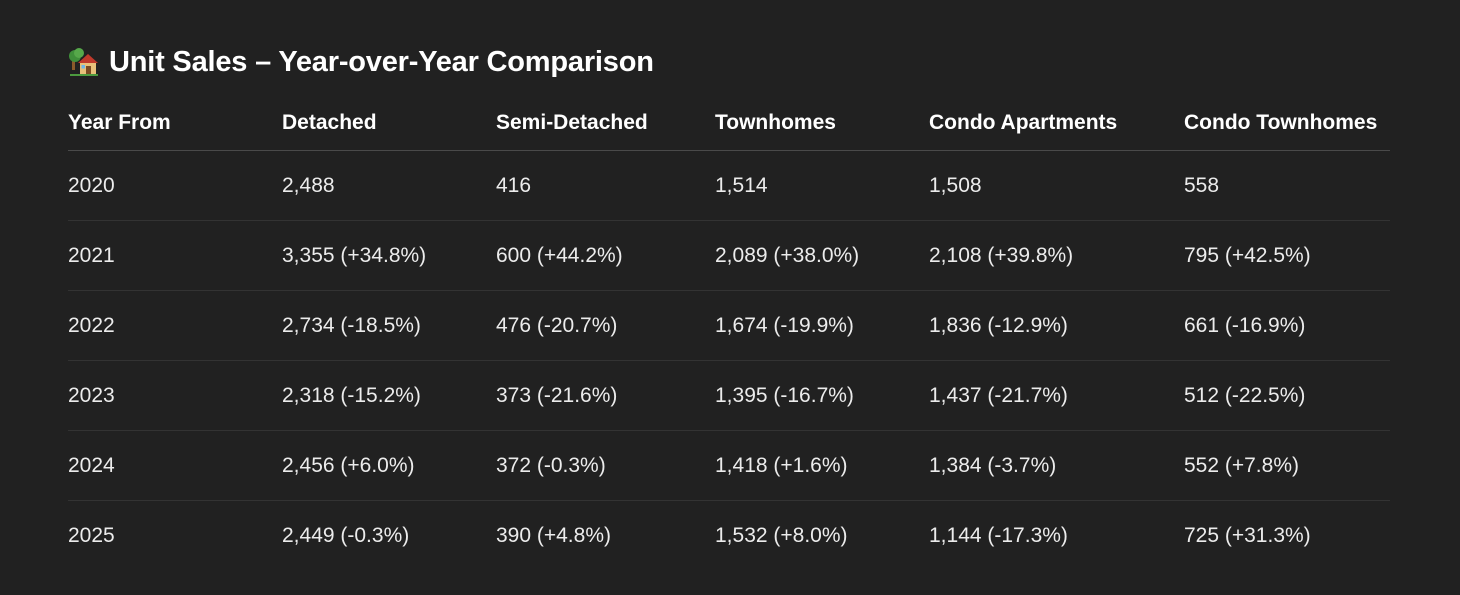 This screenshot has height=595, width=1460. Describe the element at coordinates (1056, 465) in the screenshot. I see `table-cell: 1,384 (-3.7%)` at that location.